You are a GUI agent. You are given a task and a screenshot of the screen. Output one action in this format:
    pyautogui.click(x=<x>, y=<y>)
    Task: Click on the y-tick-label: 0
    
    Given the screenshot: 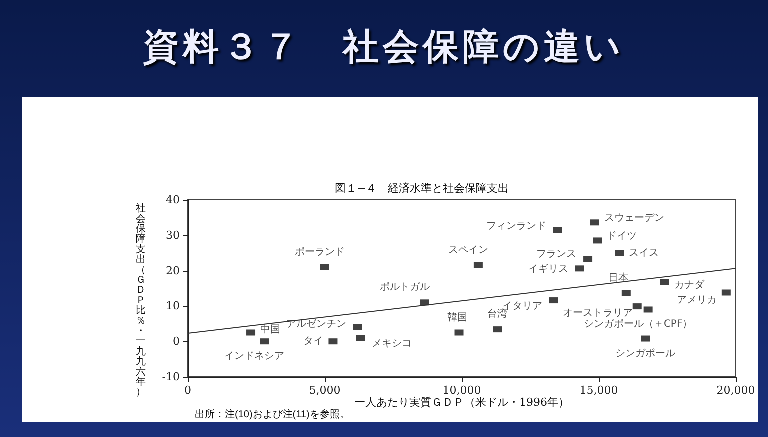 What is the action you would take?
    pyautogui.click(x=176, y=341)
    